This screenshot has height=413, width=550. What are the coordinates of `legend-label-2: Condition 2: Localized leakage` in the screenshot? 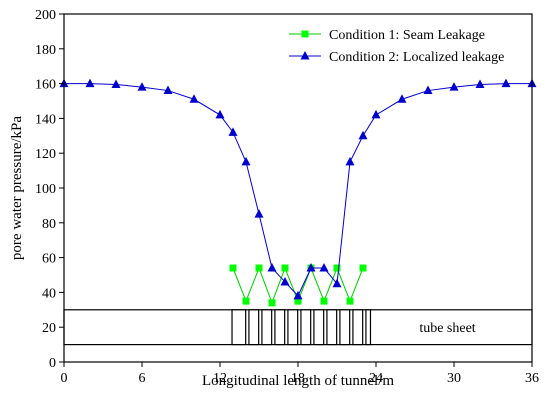 It's located at (416, 57).